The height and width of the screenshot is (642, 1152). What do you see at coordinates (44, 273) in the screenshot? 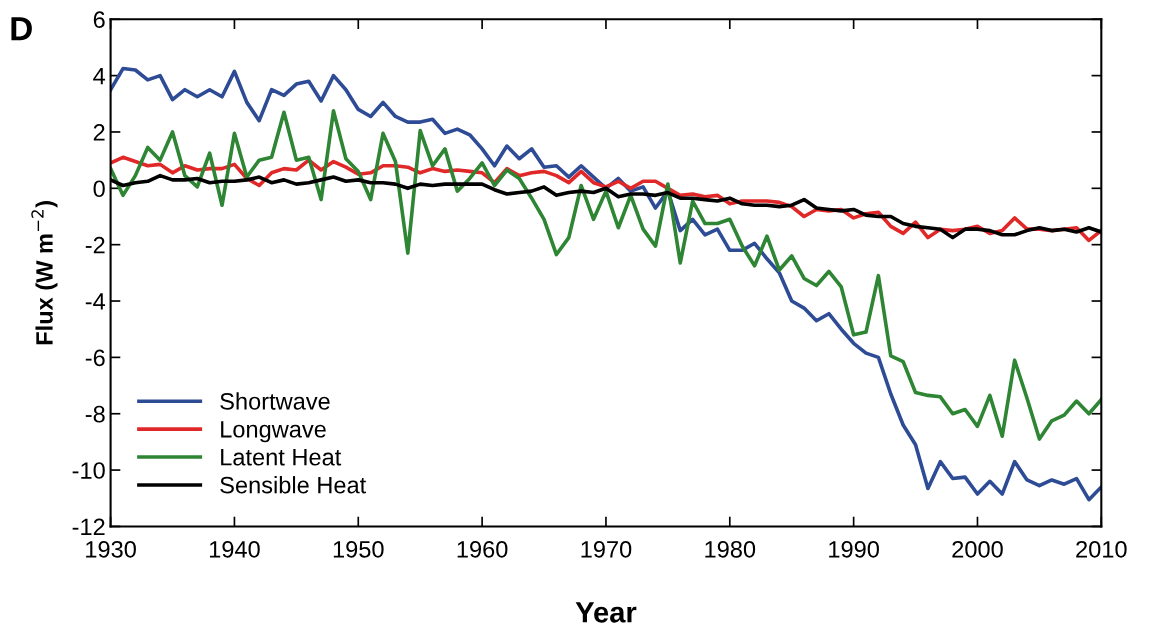
I see `y-axis-title: Flux (W m$^{−2}$)` at bounding box center [44, 273].